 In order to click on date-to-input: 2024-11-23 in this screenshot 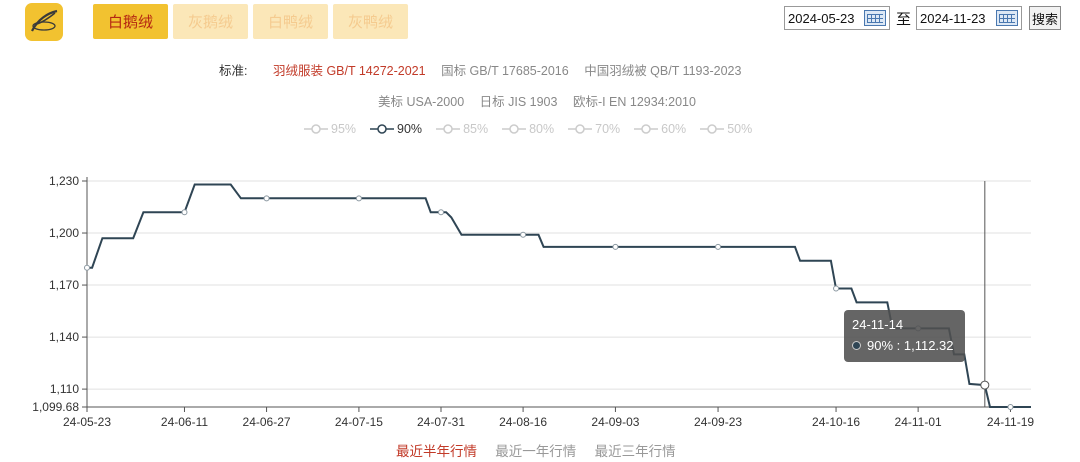, I will do `click(969, 18)`.